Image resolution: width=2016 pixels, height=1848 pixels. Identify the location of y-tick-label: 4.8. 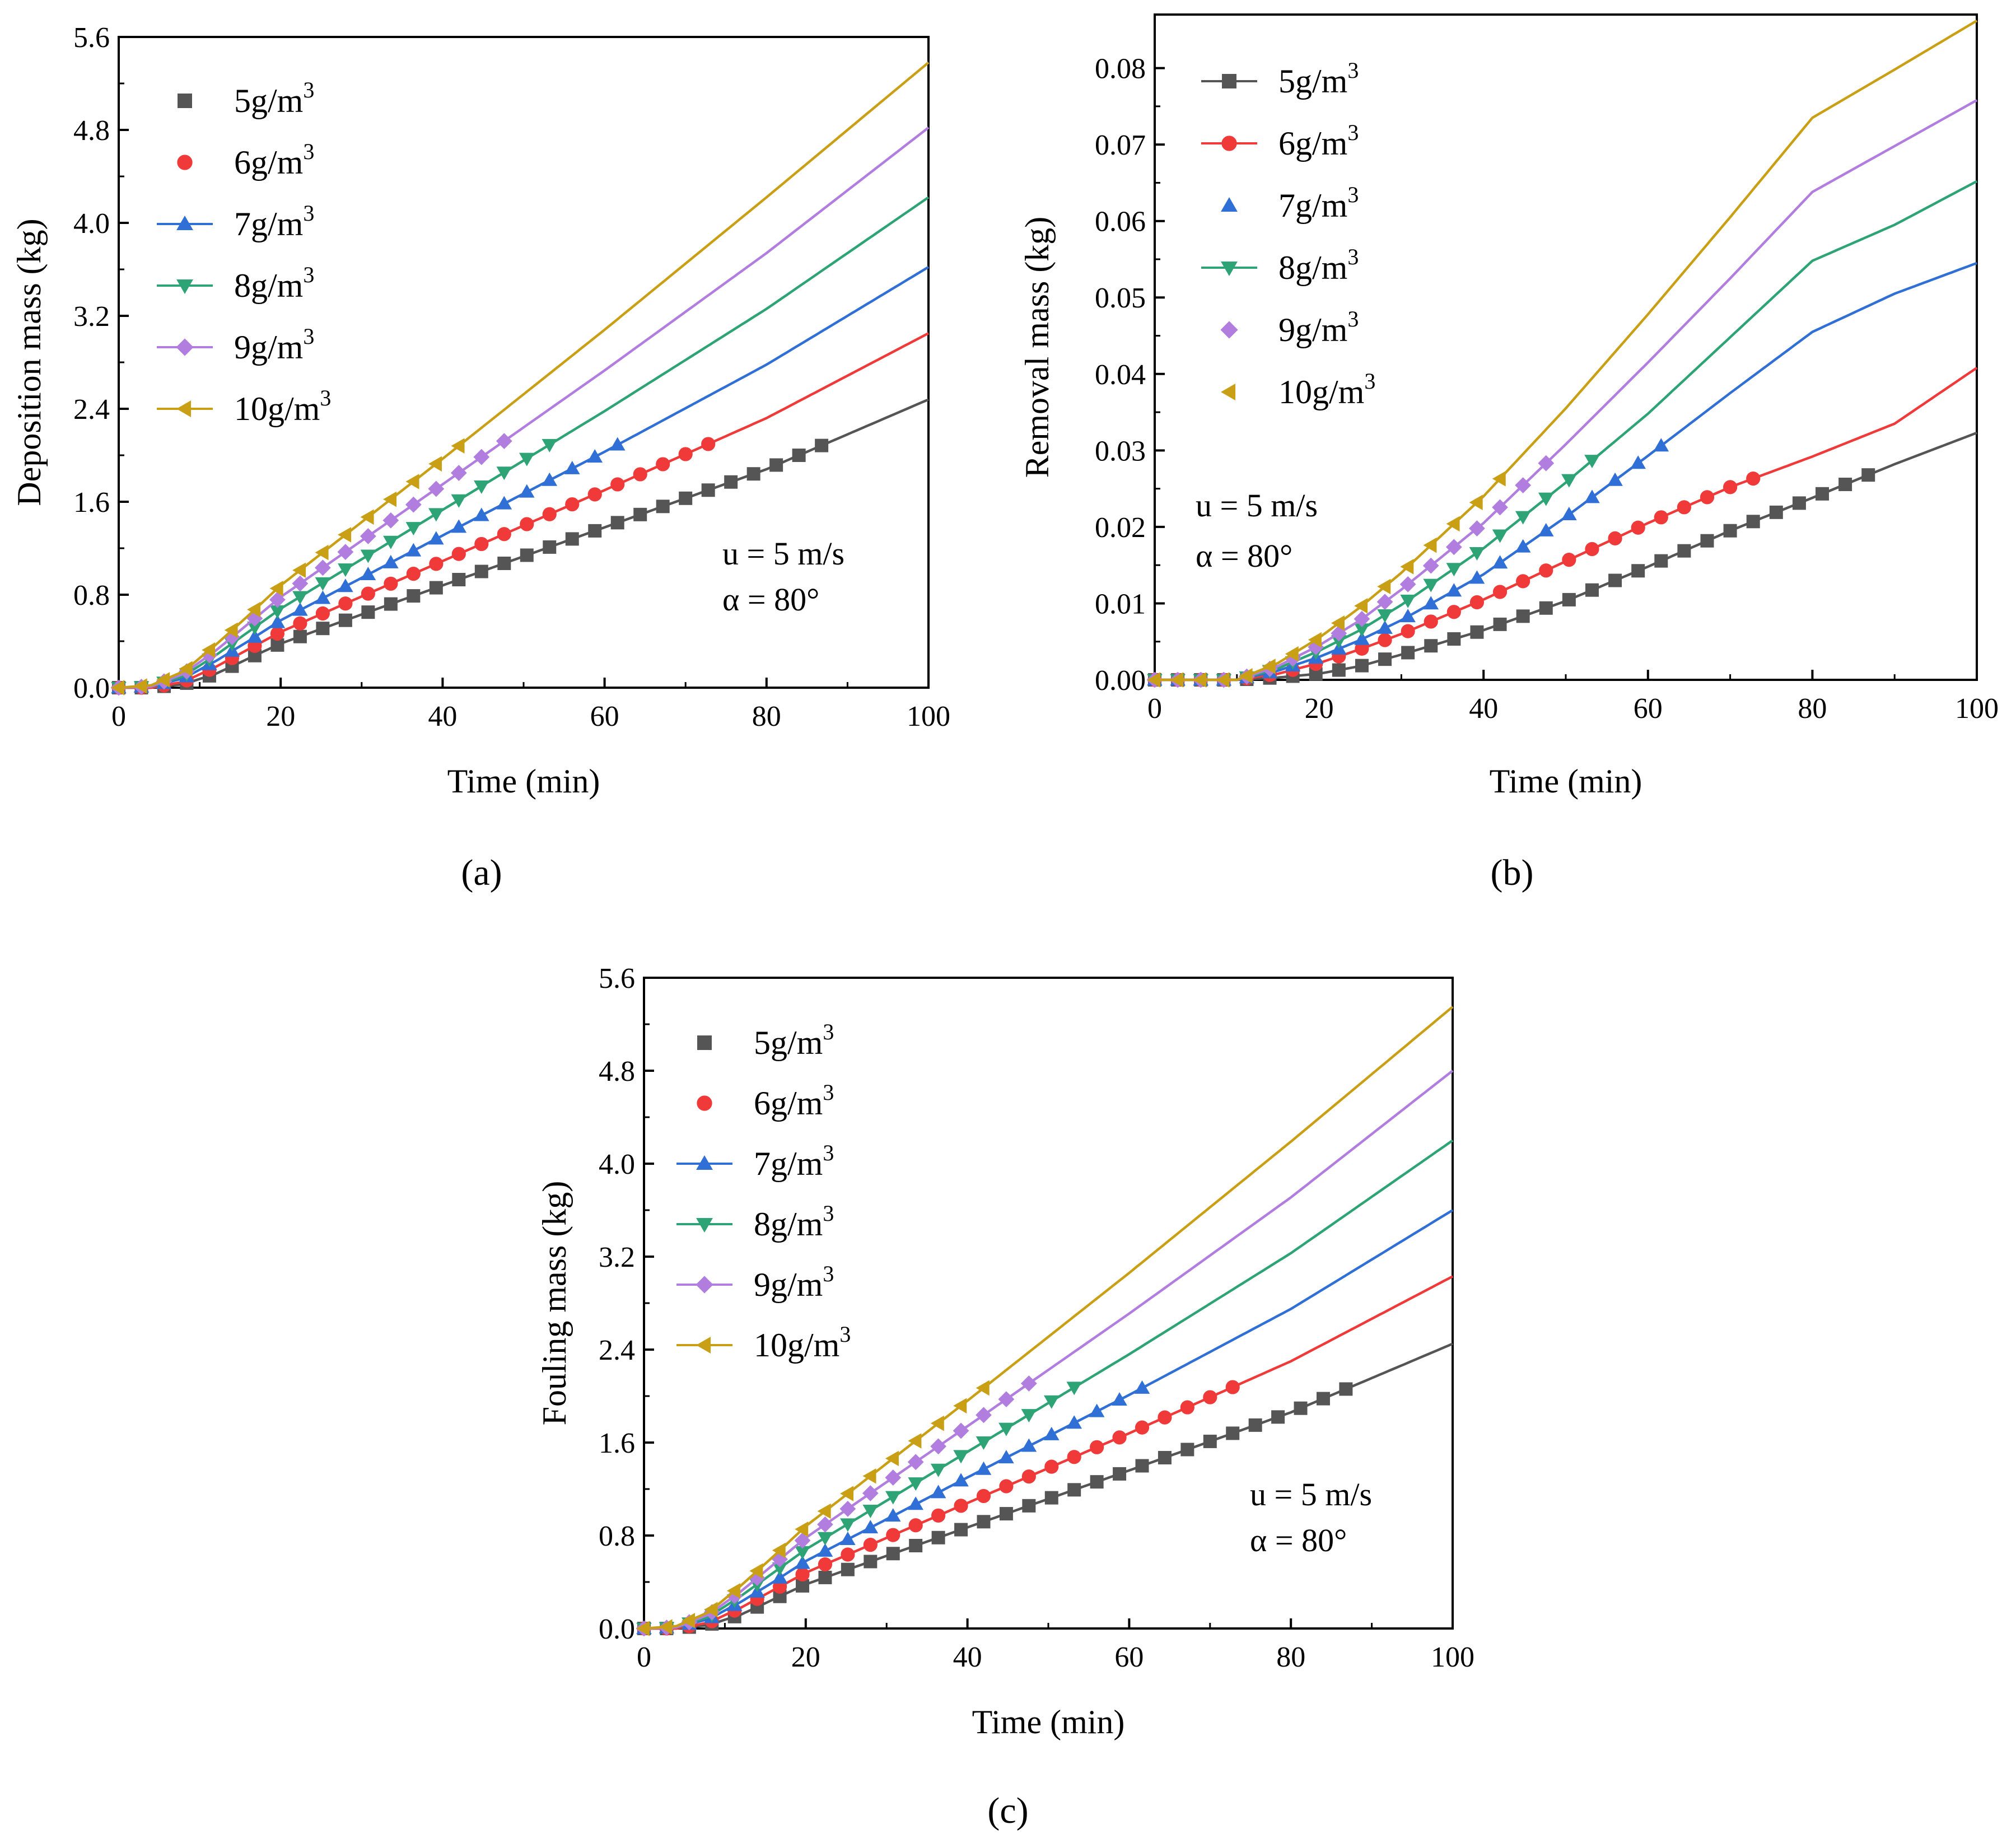
(617, 1072).